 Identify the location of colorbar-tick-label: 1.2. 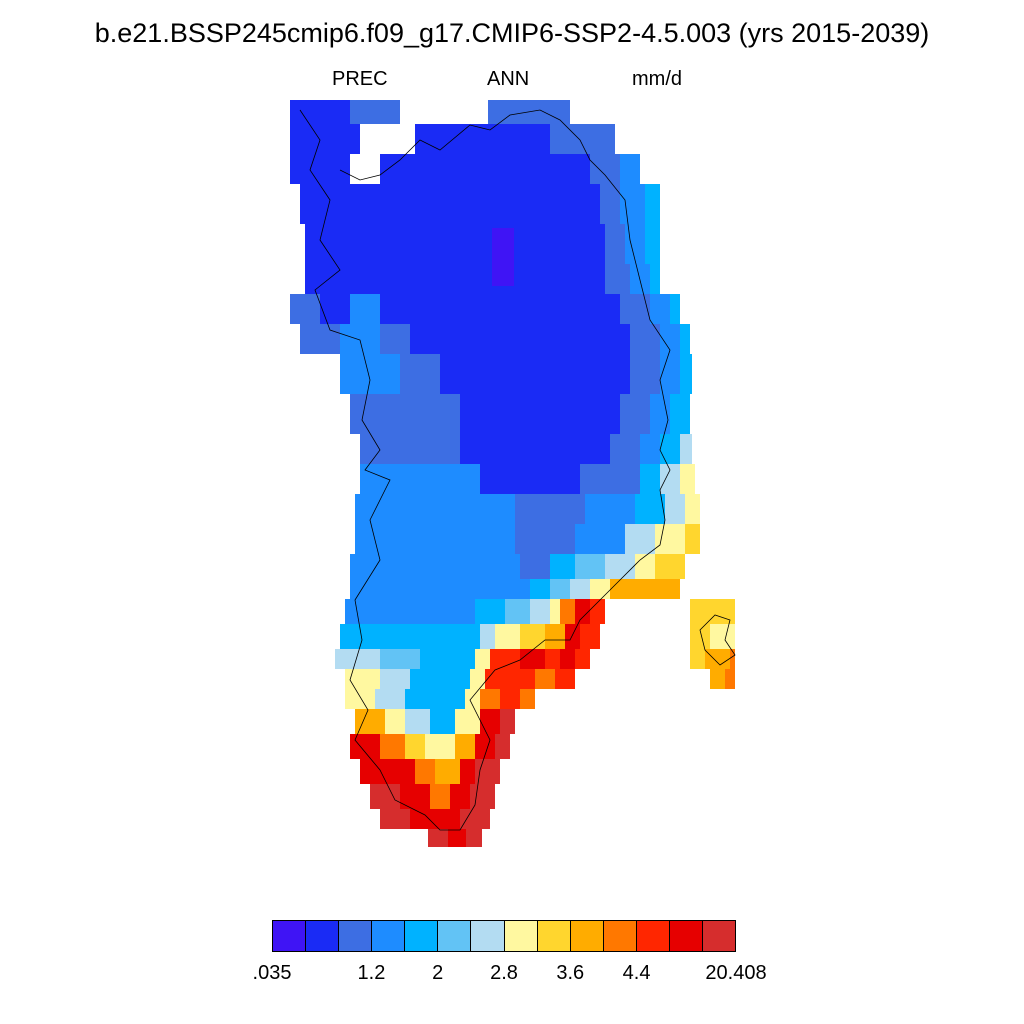
(371, 973).